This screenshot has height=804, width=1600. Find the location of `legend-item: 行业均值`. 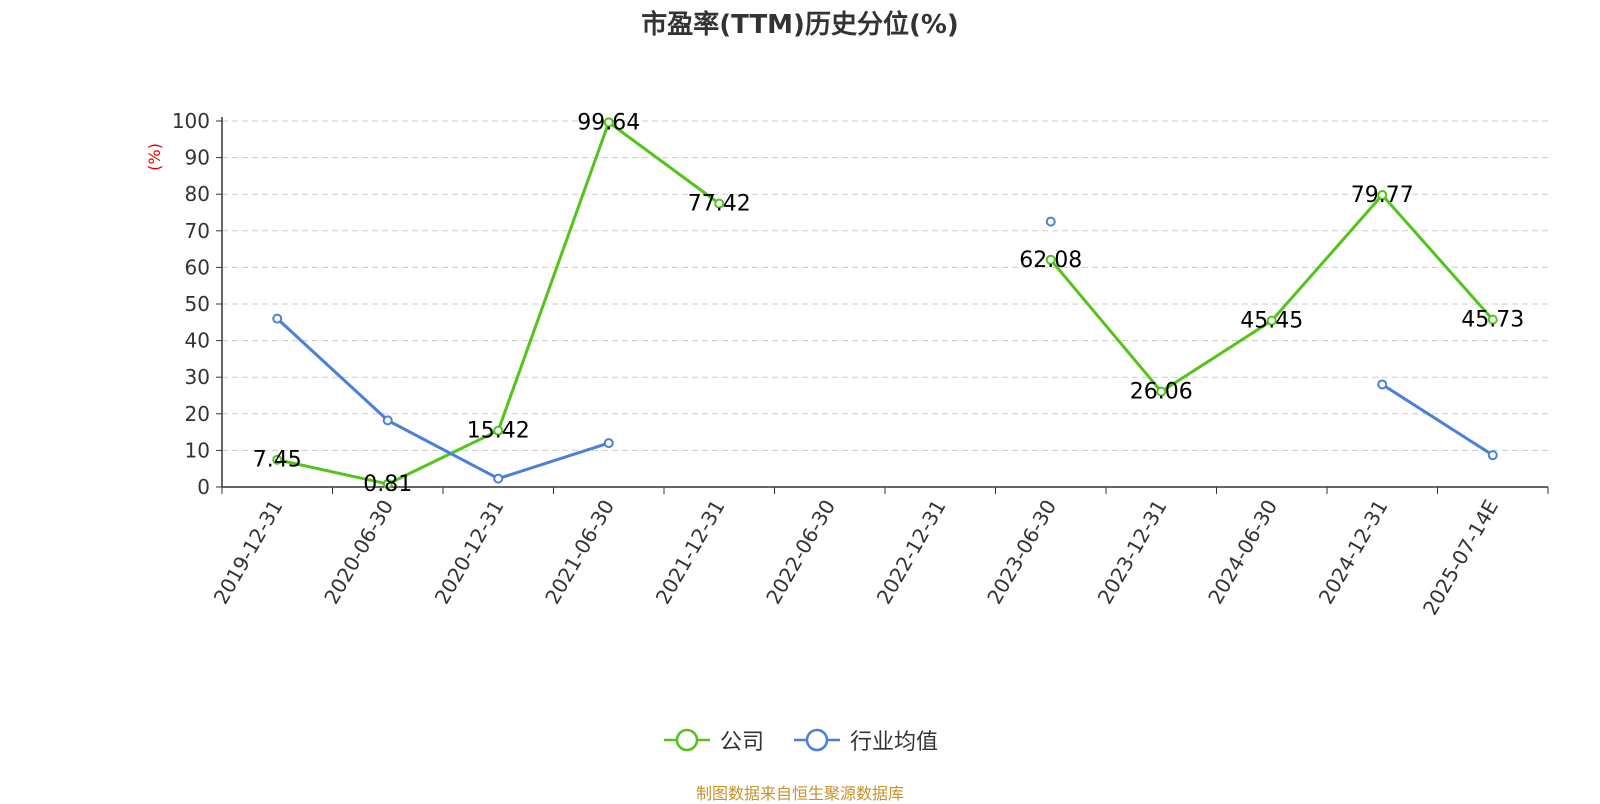

legend-item: 行业均值 is located at coordinates (865, 740).